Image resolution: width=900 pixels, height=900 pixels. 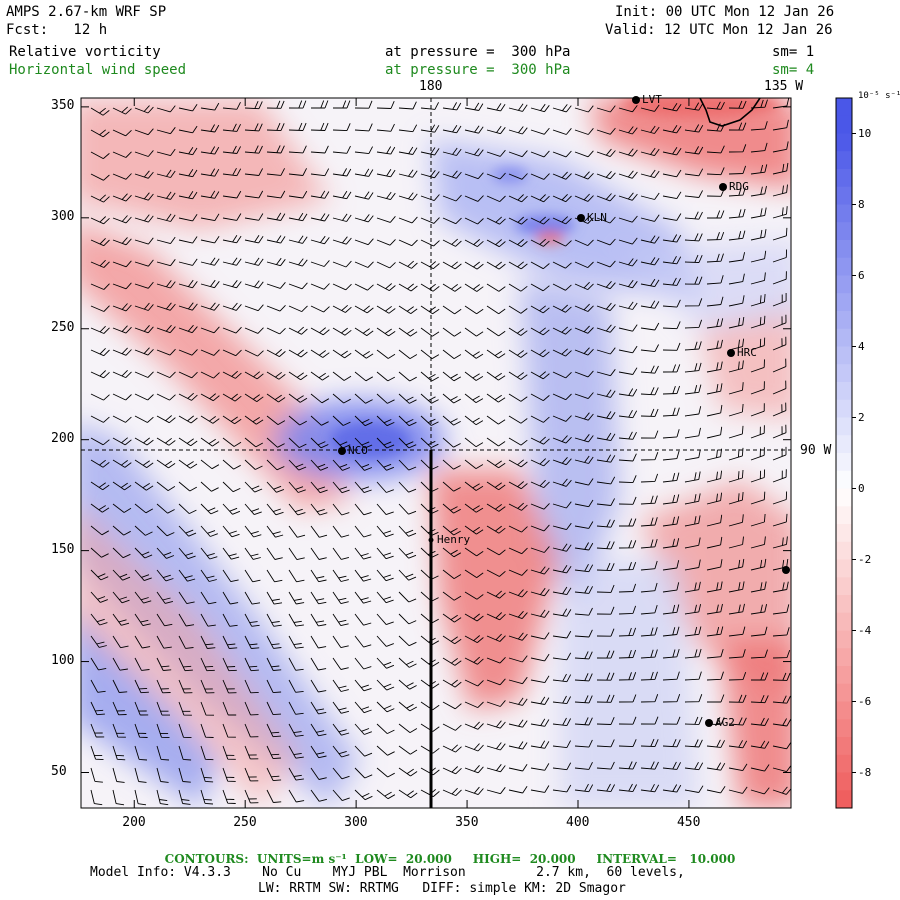 I want to click on lat-label-90w: 90 W, so click(x=816, y=450).